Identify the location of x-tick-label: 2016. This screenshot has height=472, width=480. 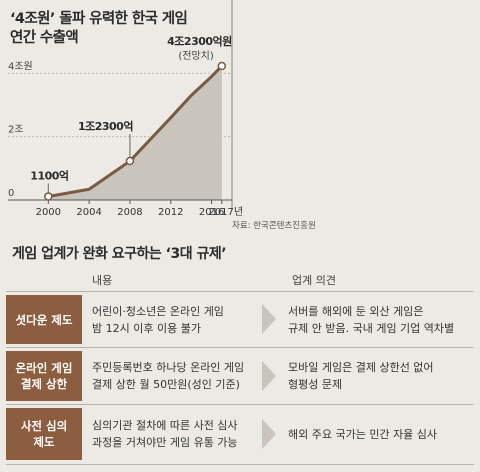
(211, 212).